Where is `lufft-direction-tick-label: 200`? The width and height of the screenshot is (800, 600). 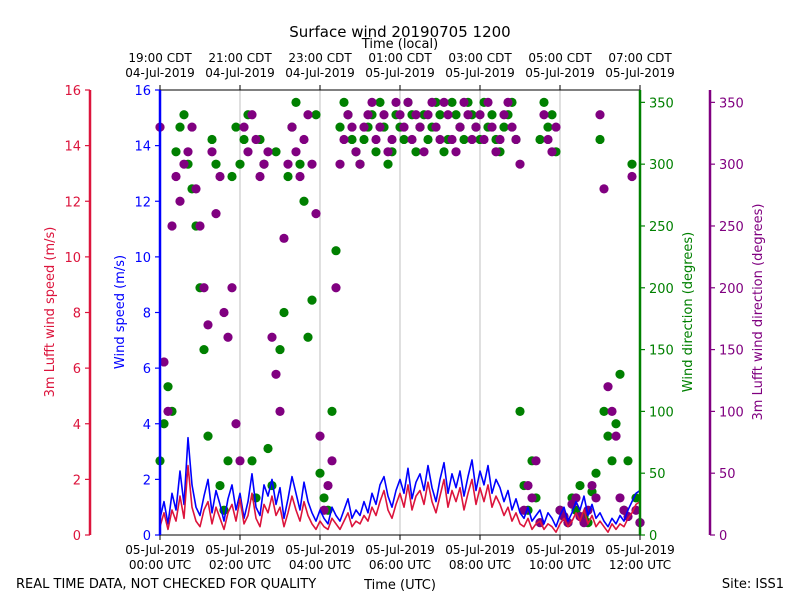 lufft-direction-tick-label: 200 is located at coordinates (731, 289).